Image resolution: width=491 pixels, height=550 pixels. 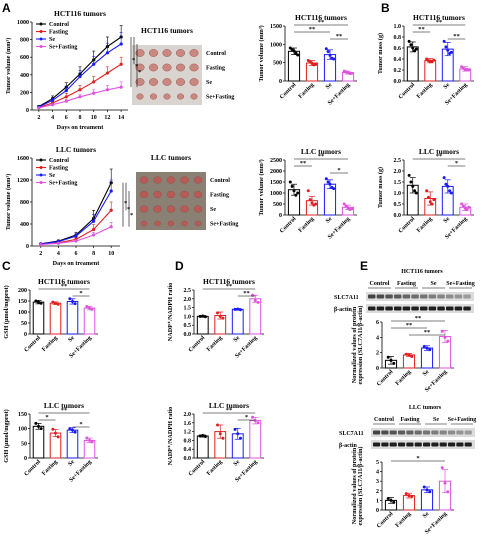 What do you see at coordinates (385, 8) in the screenshot?
I see `panel-letter-B: B` at bounding box center [385, 8].